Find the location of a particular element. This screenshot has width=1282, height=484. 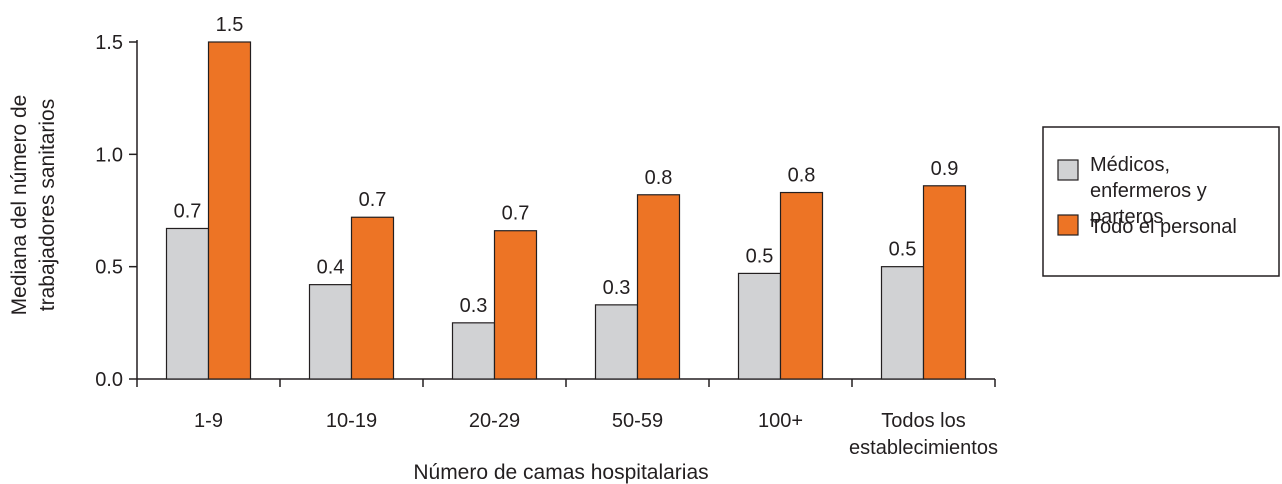

y-axis-title: trabajadores sanitarios is located at coordinates (47, 205).